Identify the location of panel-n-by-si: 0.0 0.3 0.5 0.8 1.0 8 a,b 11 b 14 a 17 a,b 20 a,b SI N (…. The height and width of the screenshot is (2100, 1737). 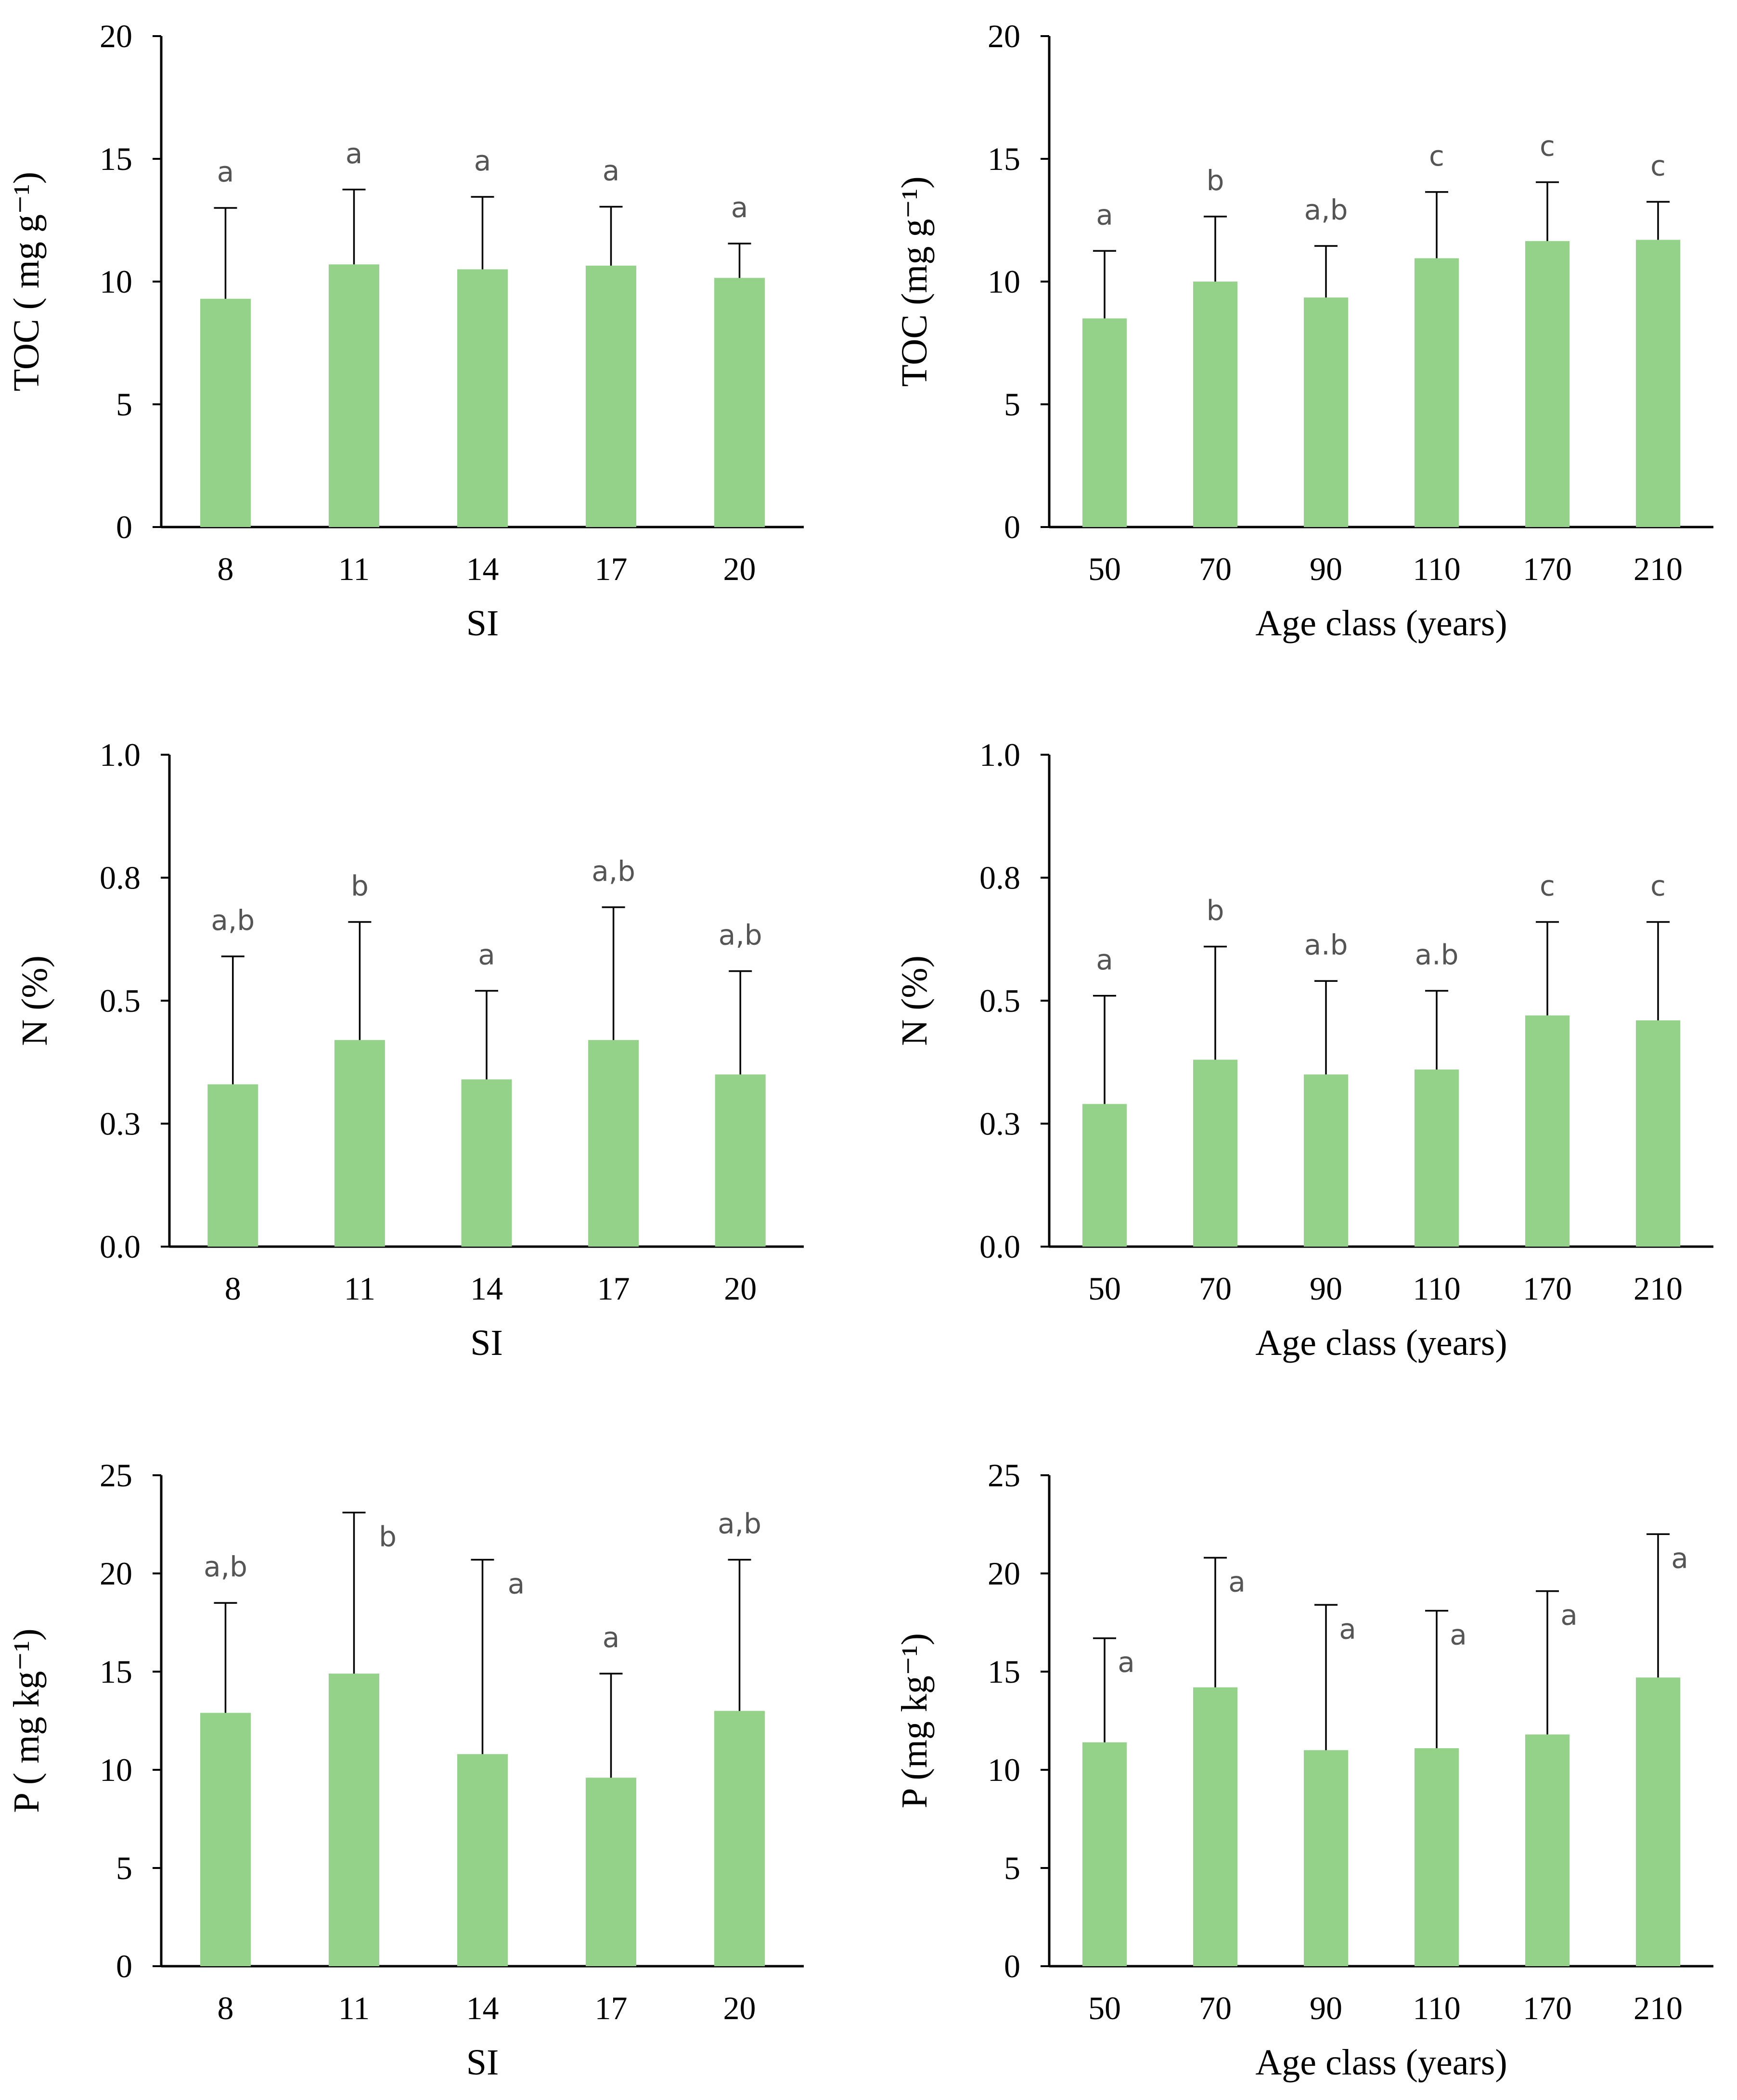
(409, 1049).